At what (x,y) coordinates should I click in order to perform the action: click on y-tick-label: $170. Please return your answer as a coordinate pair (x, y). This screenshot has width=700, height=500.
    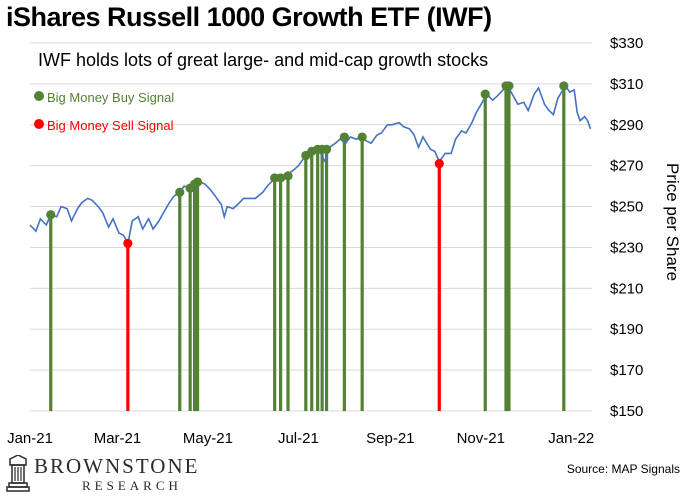
    Looking at the image, I should click on (626, 370).